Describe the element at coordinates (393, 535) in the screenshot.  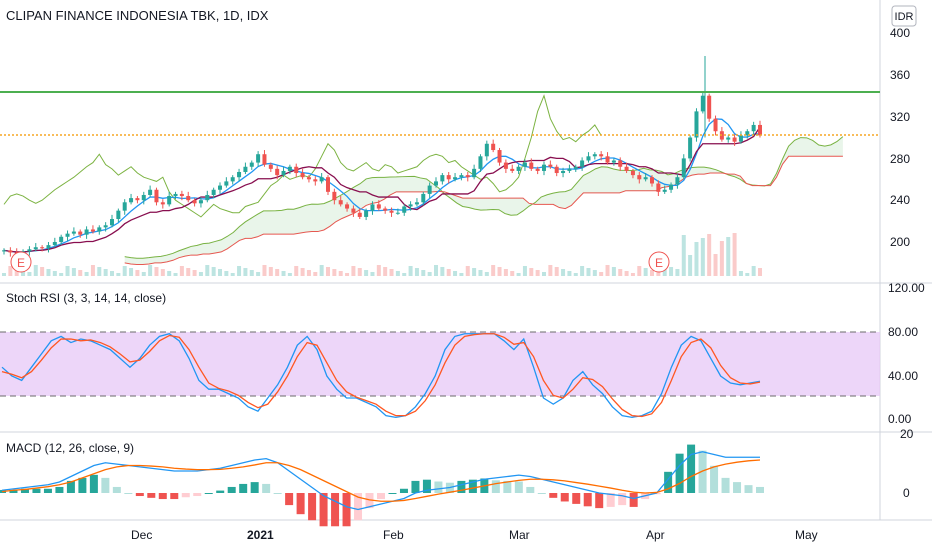
I see `time-tick: Feb` at that location.